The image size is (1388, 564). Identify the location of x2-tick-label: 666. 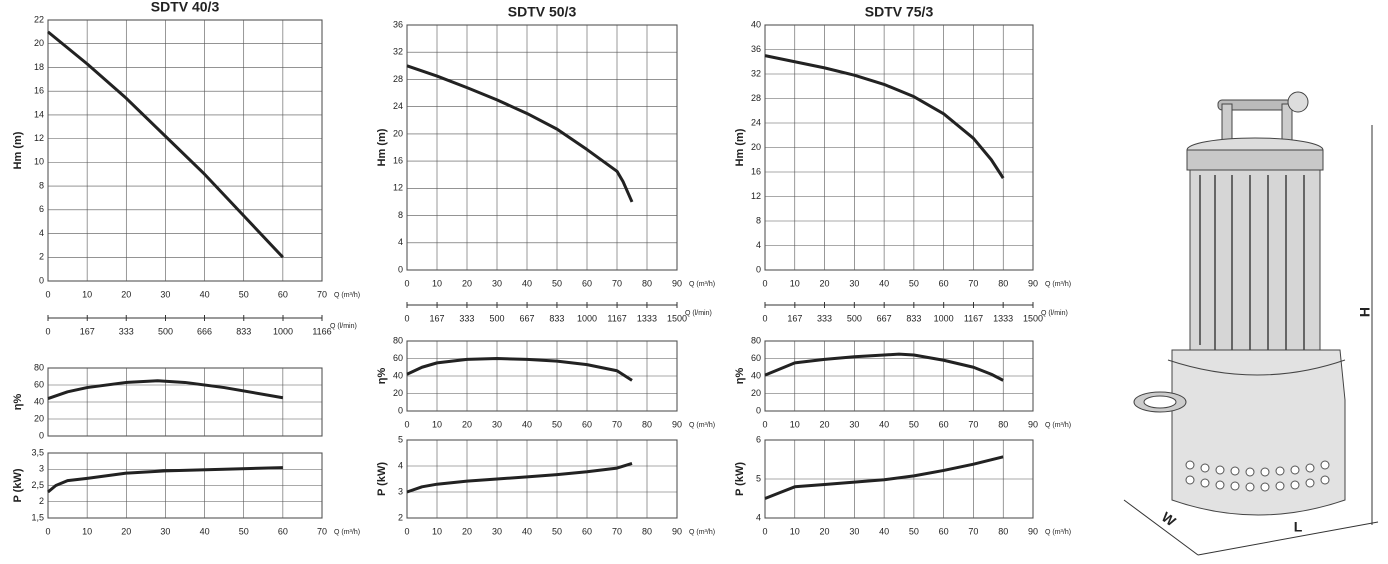
(204, 331).